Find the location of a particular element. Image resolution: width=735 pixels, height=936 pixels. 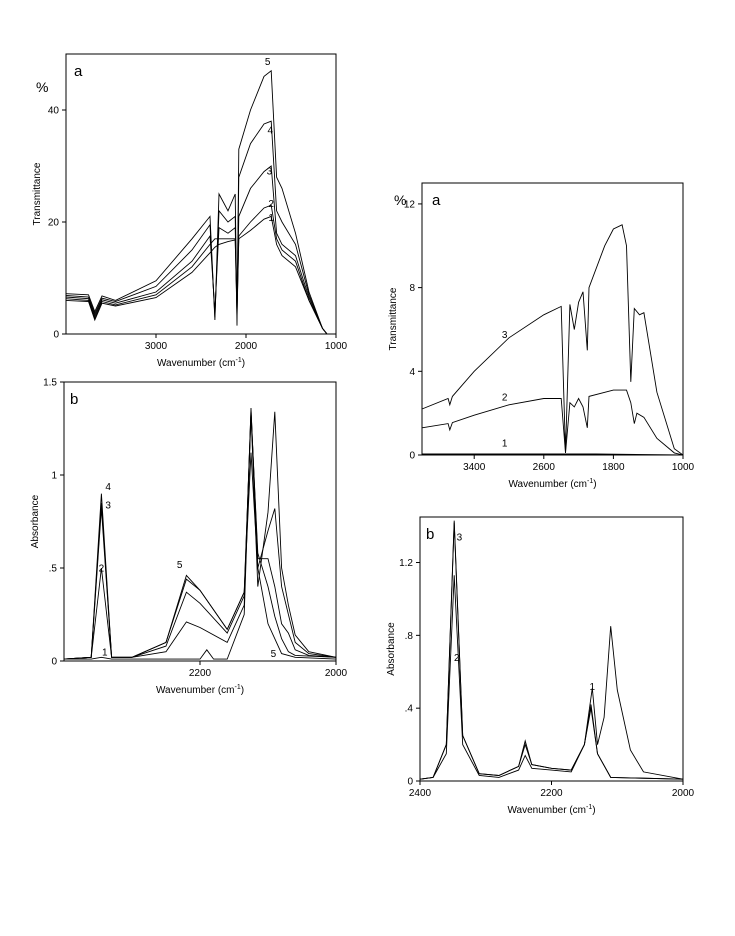

y-tick-label: .5 is located at coordinates (53, 569).